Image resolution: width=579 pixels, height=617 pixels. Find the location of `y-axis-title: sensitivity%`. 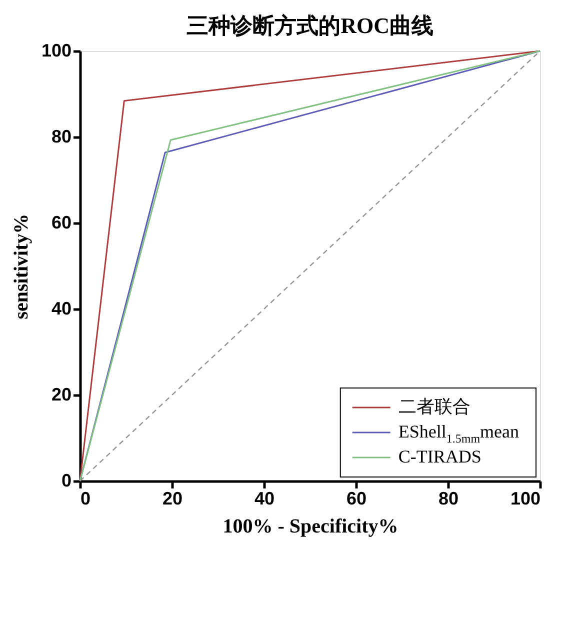

y-axis-title: sensitivity% is located at coordinates (21, 267).